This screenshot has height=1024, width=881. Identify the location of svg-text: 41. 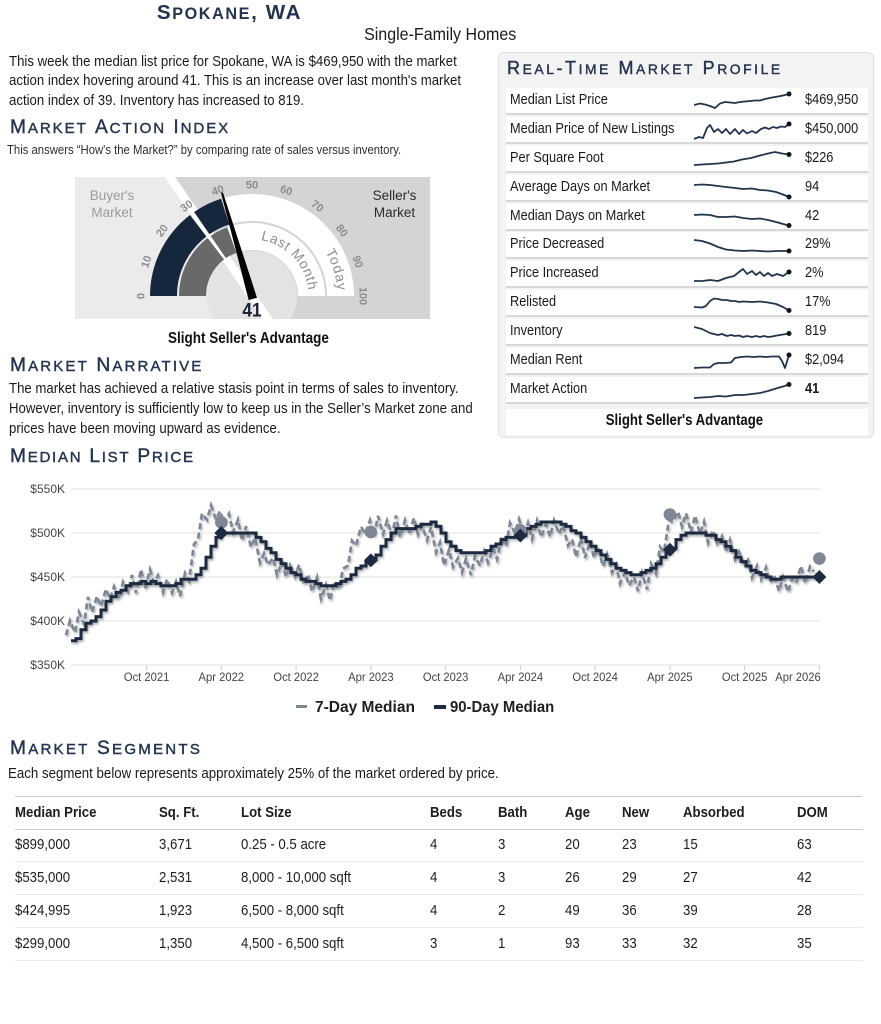
(251, 309).